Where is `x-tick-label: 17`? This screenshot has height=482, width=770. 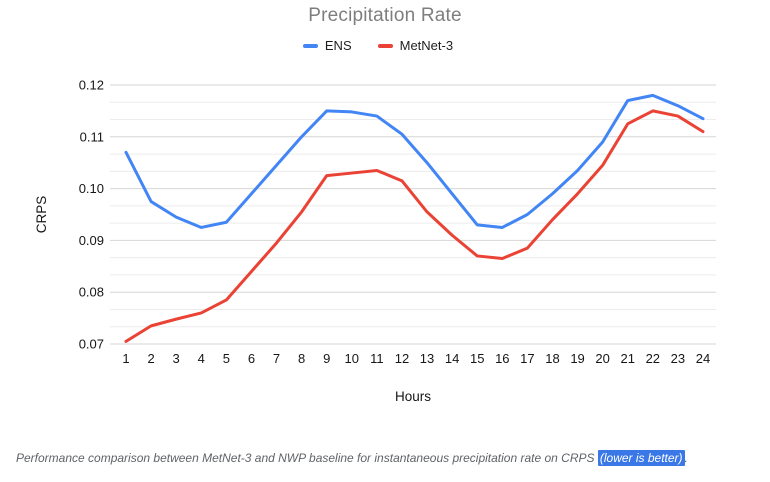
x-tick-label: 17 is located at coordinates (527, 358).